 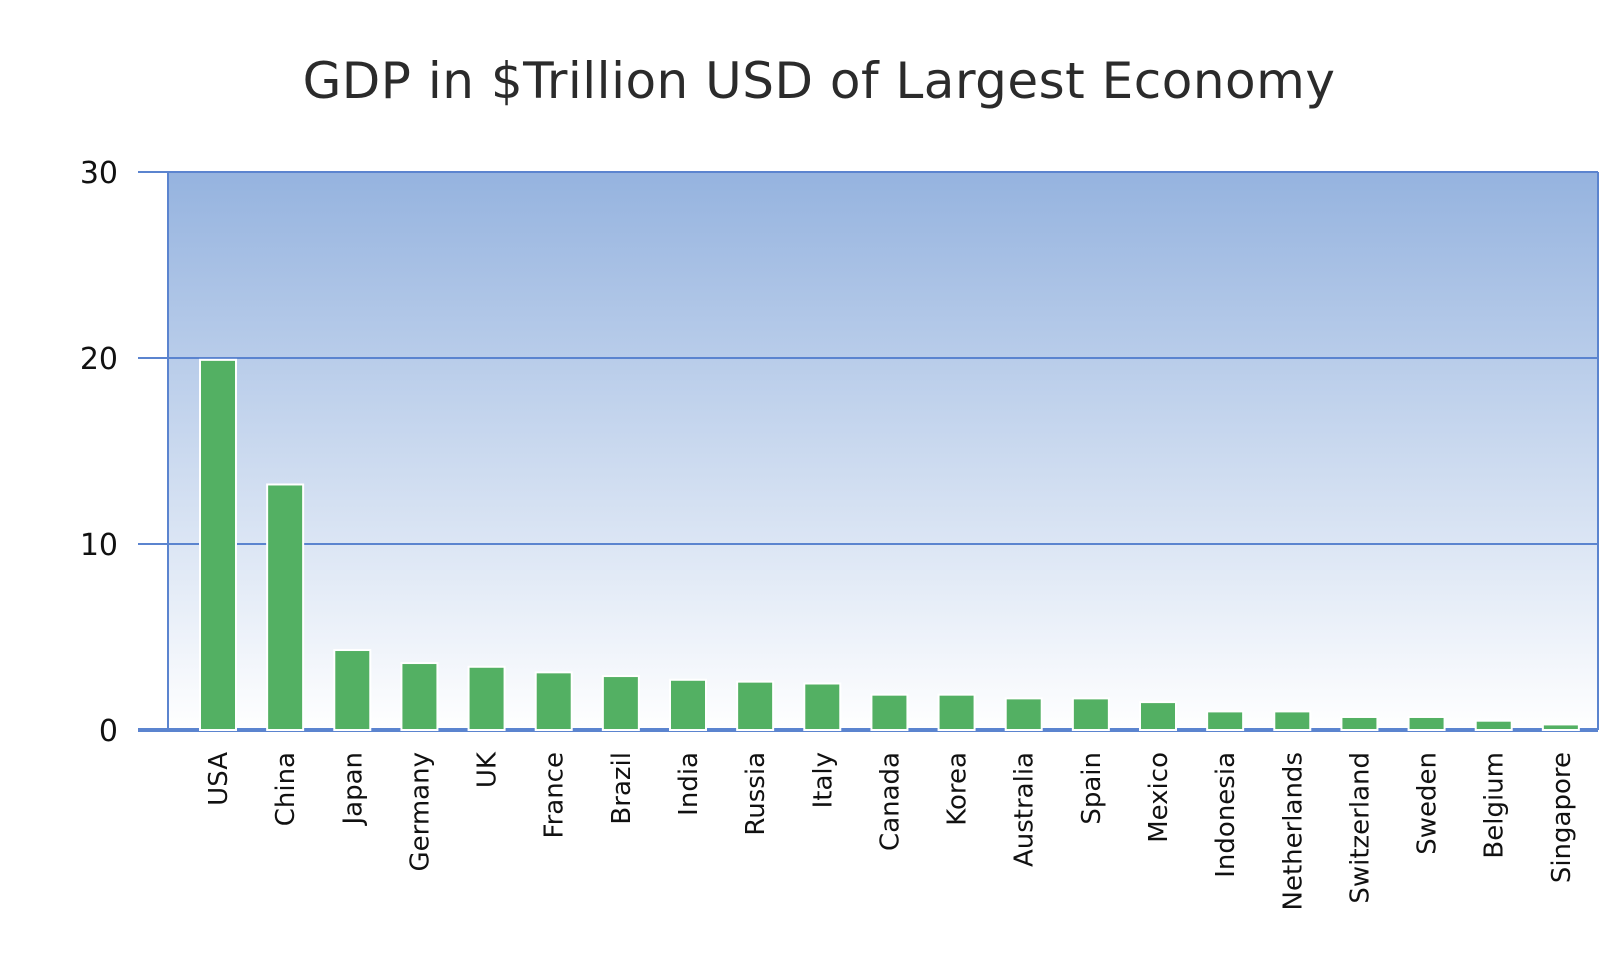 I want to click on x-category-label-belgium: Belgium, so click(x=1495, y=805).